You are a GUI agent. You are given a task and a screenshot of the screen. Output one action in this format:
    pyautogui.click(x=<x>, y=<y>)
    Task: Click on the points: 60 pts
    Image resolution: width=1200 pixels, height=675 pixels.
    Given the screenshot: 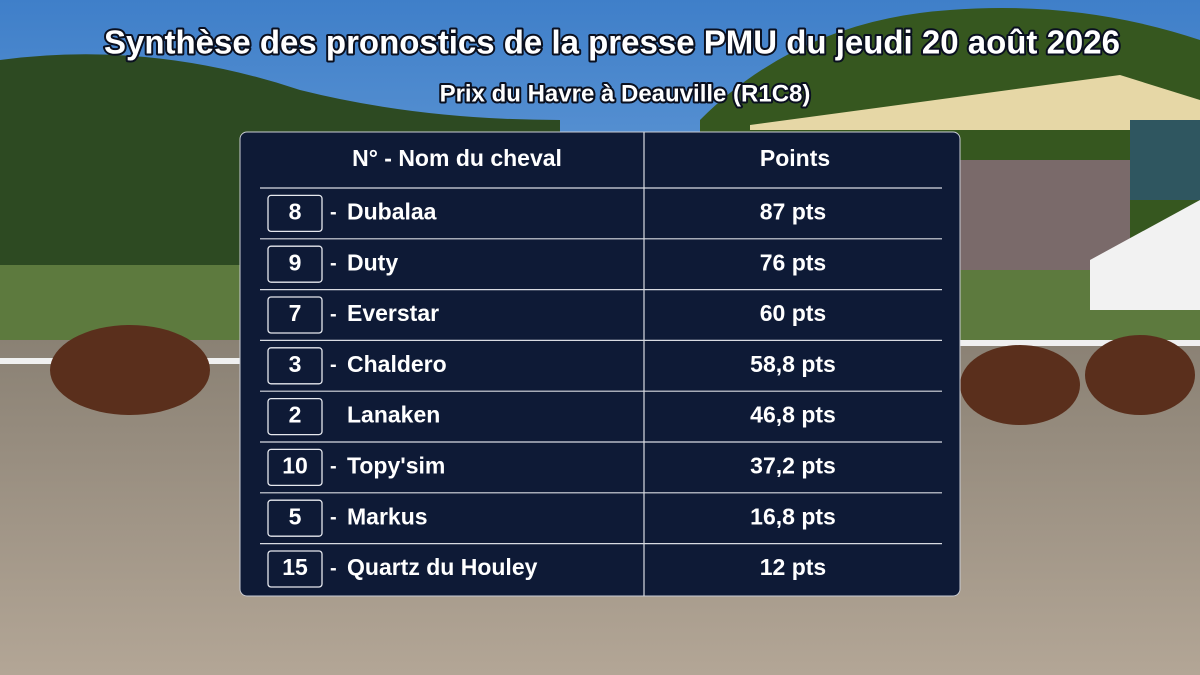 What is the action you would take?
    pyautogui.click(x=793, y=313)
    